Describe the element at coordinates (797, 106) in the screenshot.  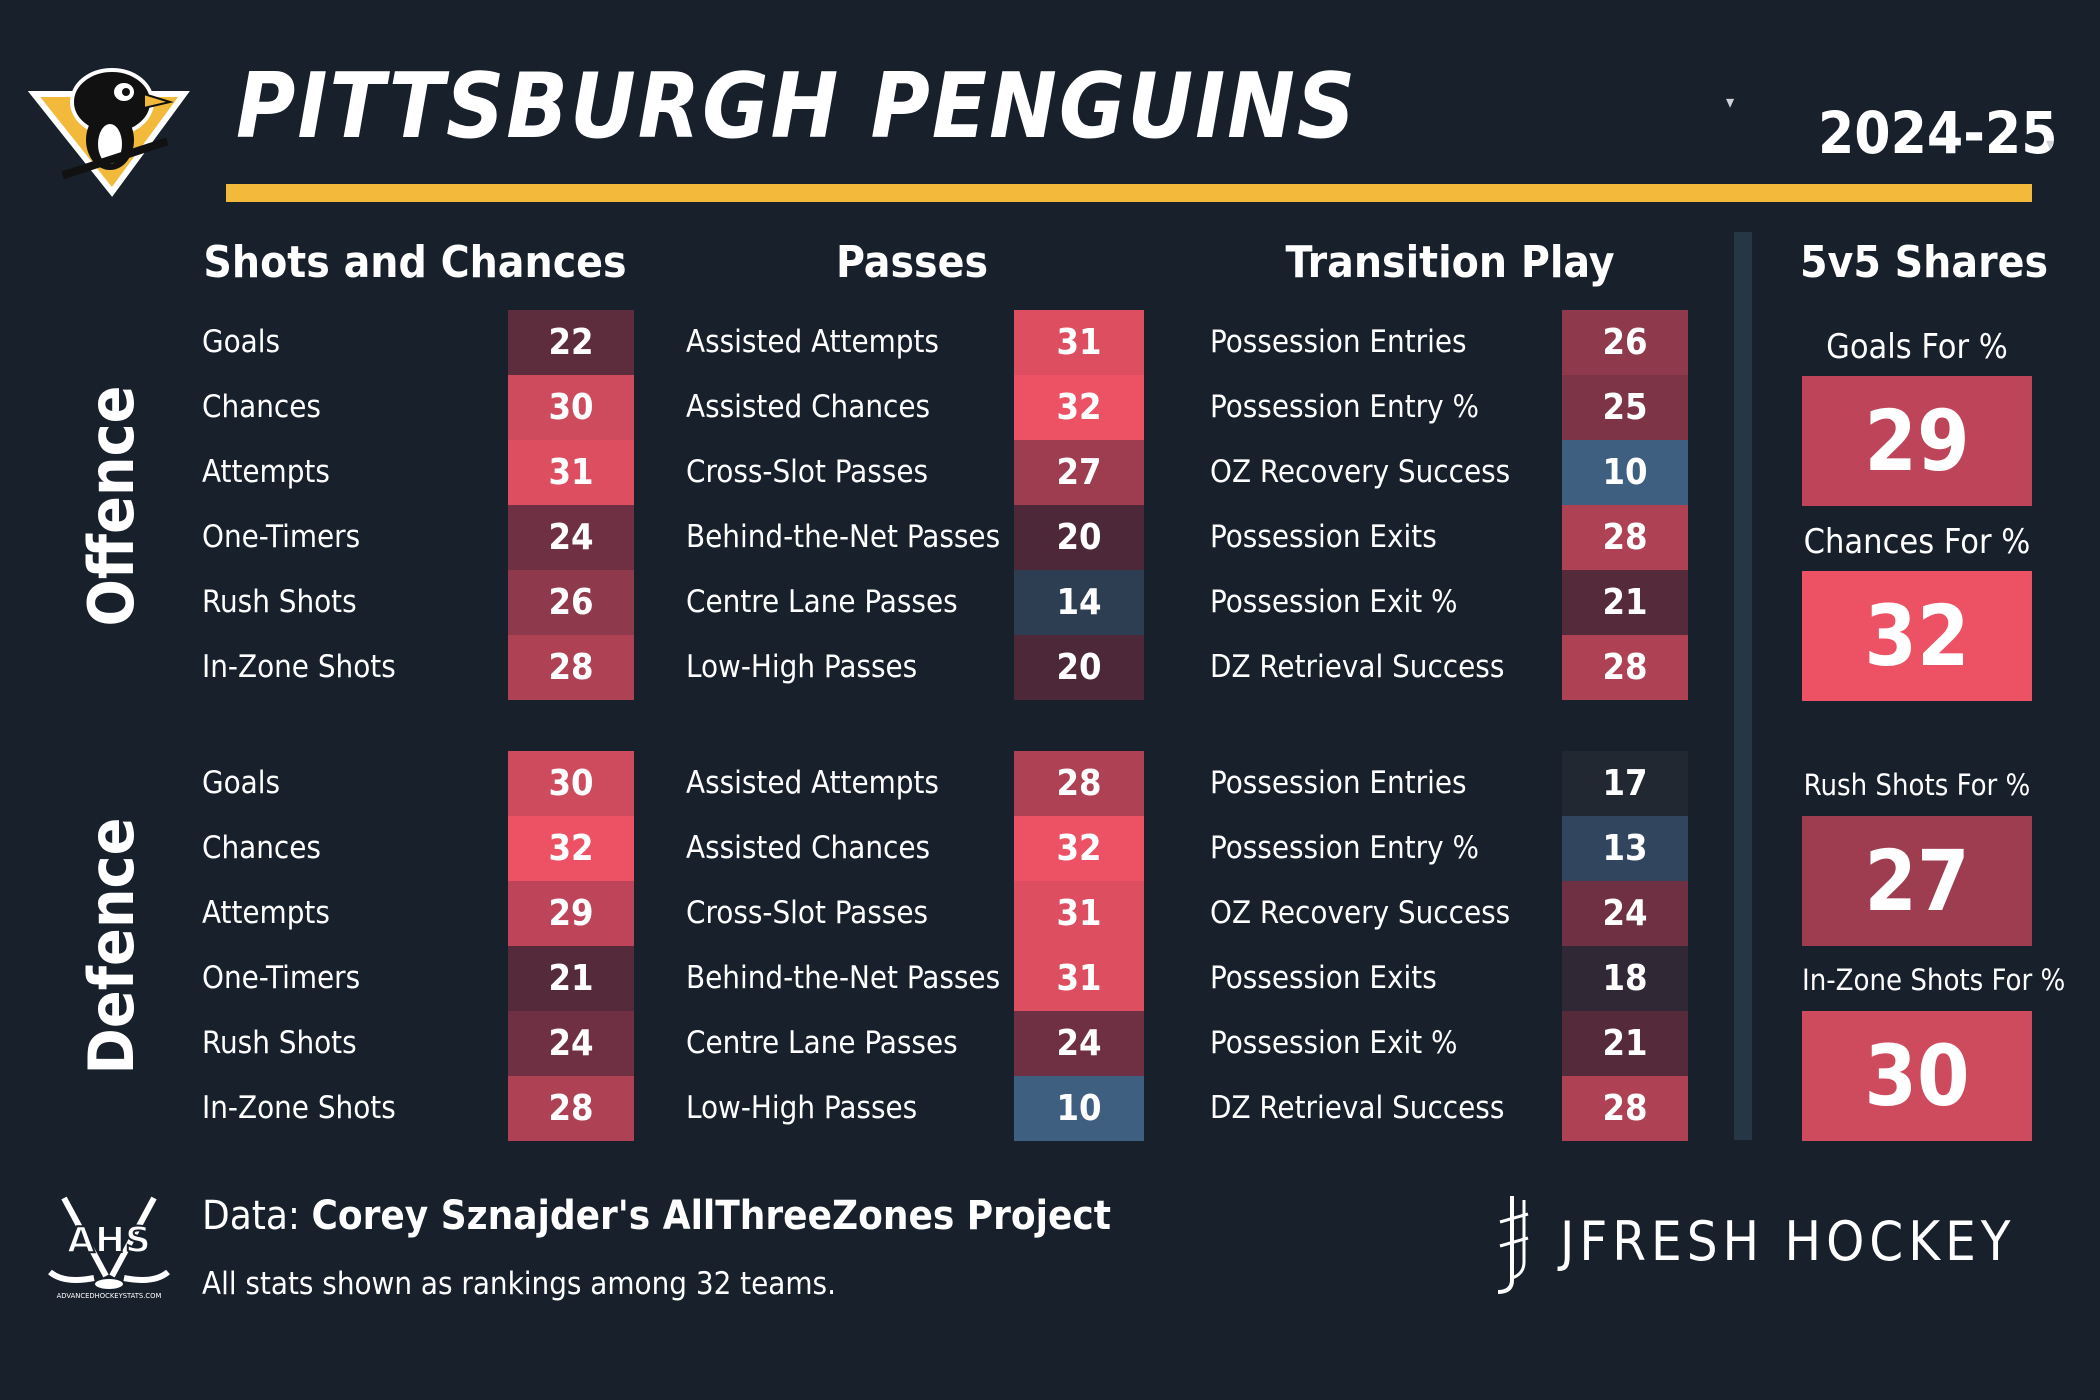
I see `team-title: PITTSBURGH PENGUINS` at that location.